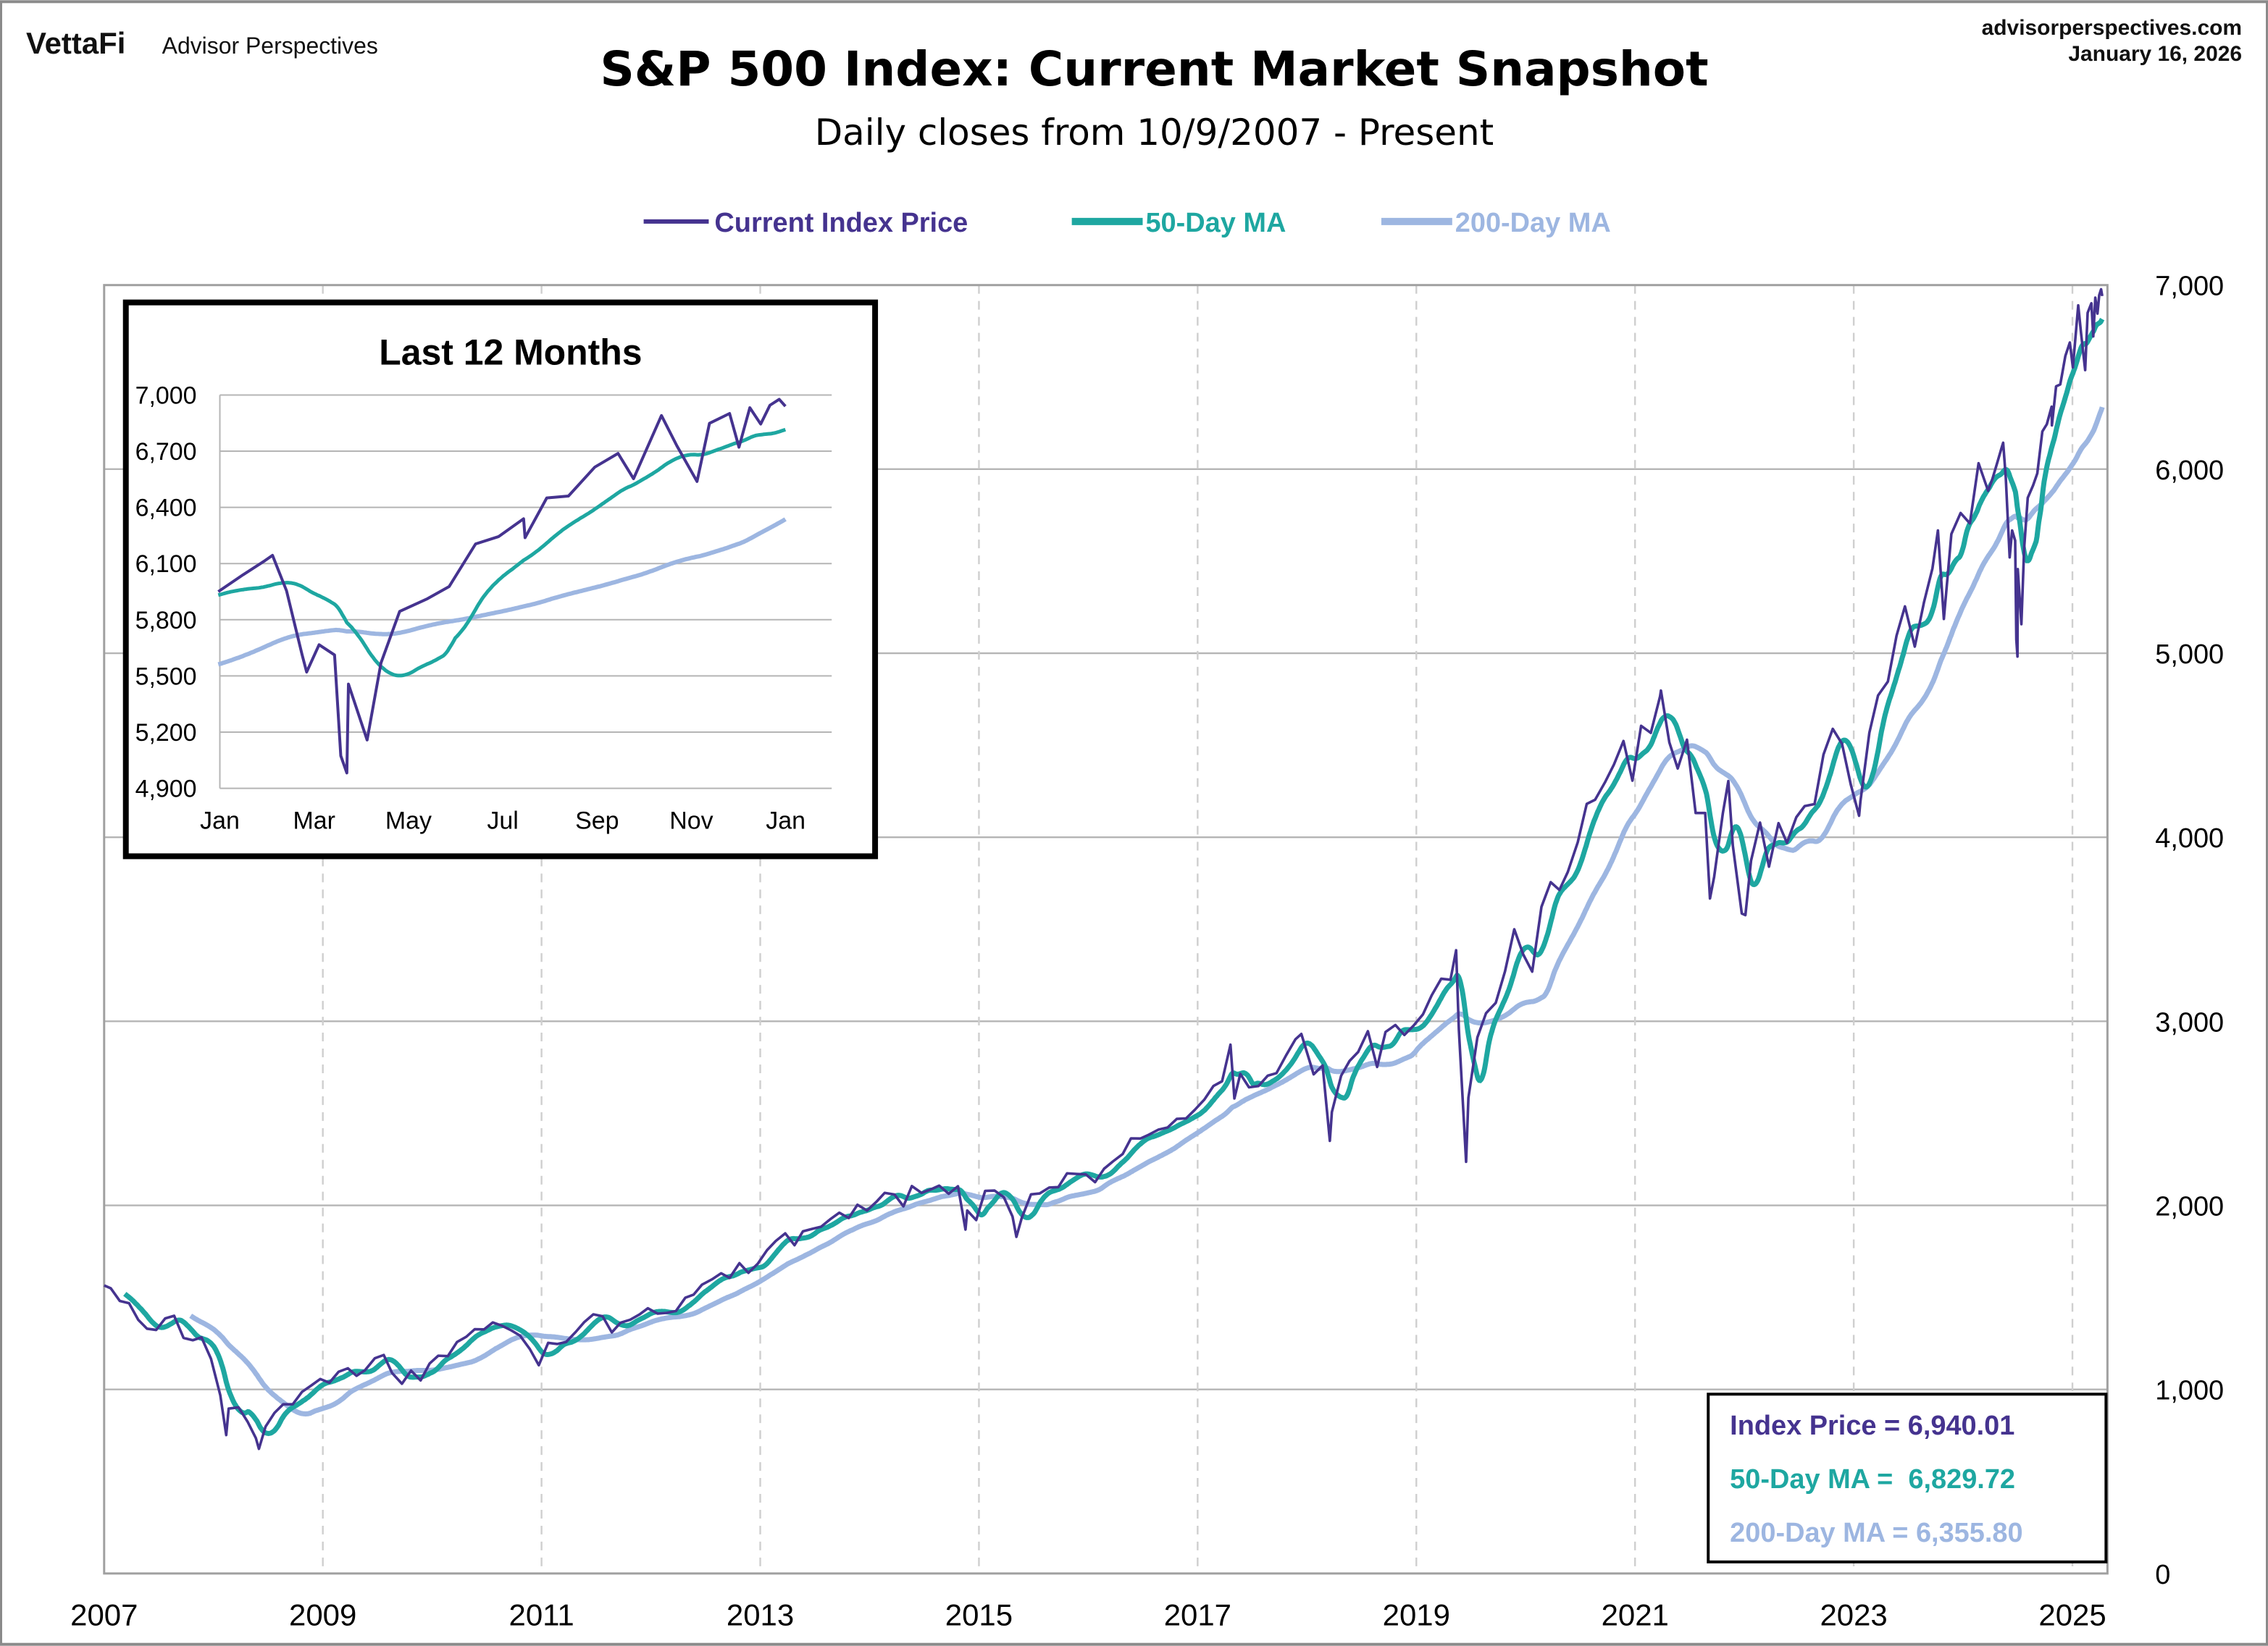 The image size is (2268, 1646). What do you see at coordinates (1198, 1615) in the screenshot?
I see `x-tick-label: 2017` at bounding box center [1198, 1615].